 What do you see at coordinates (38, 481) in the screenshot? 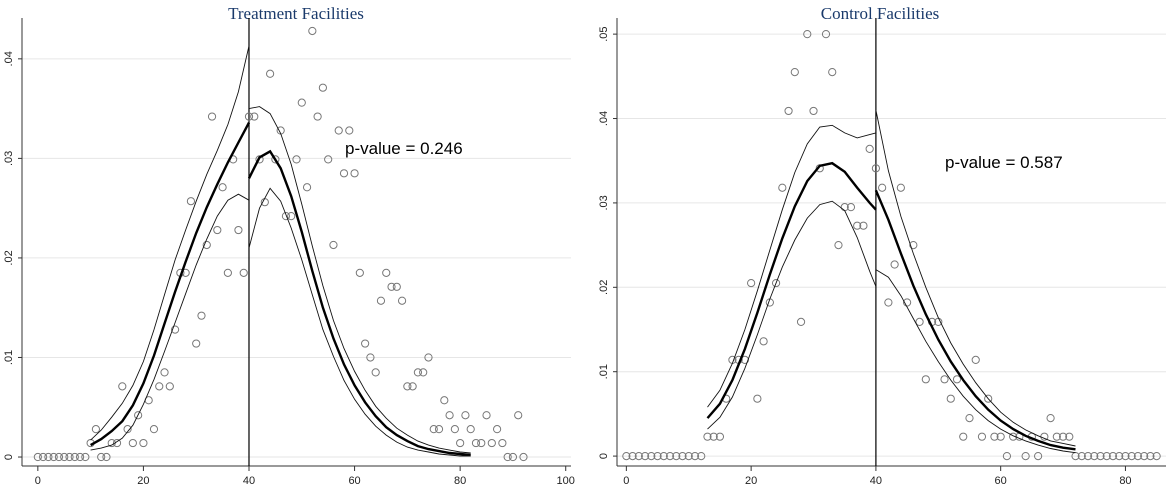
I see `x-tick-label: 0` at bounding box center [38, 481].